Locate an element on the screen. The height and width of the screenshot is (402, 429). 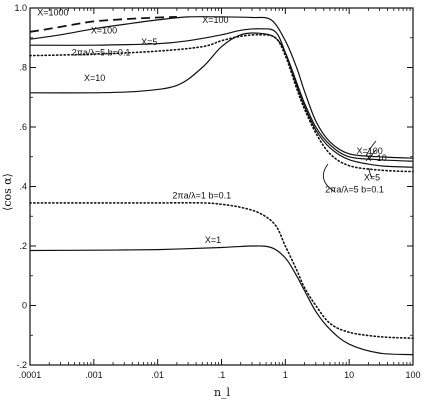
pointer-x100-right is located at coordinates (371, 148).